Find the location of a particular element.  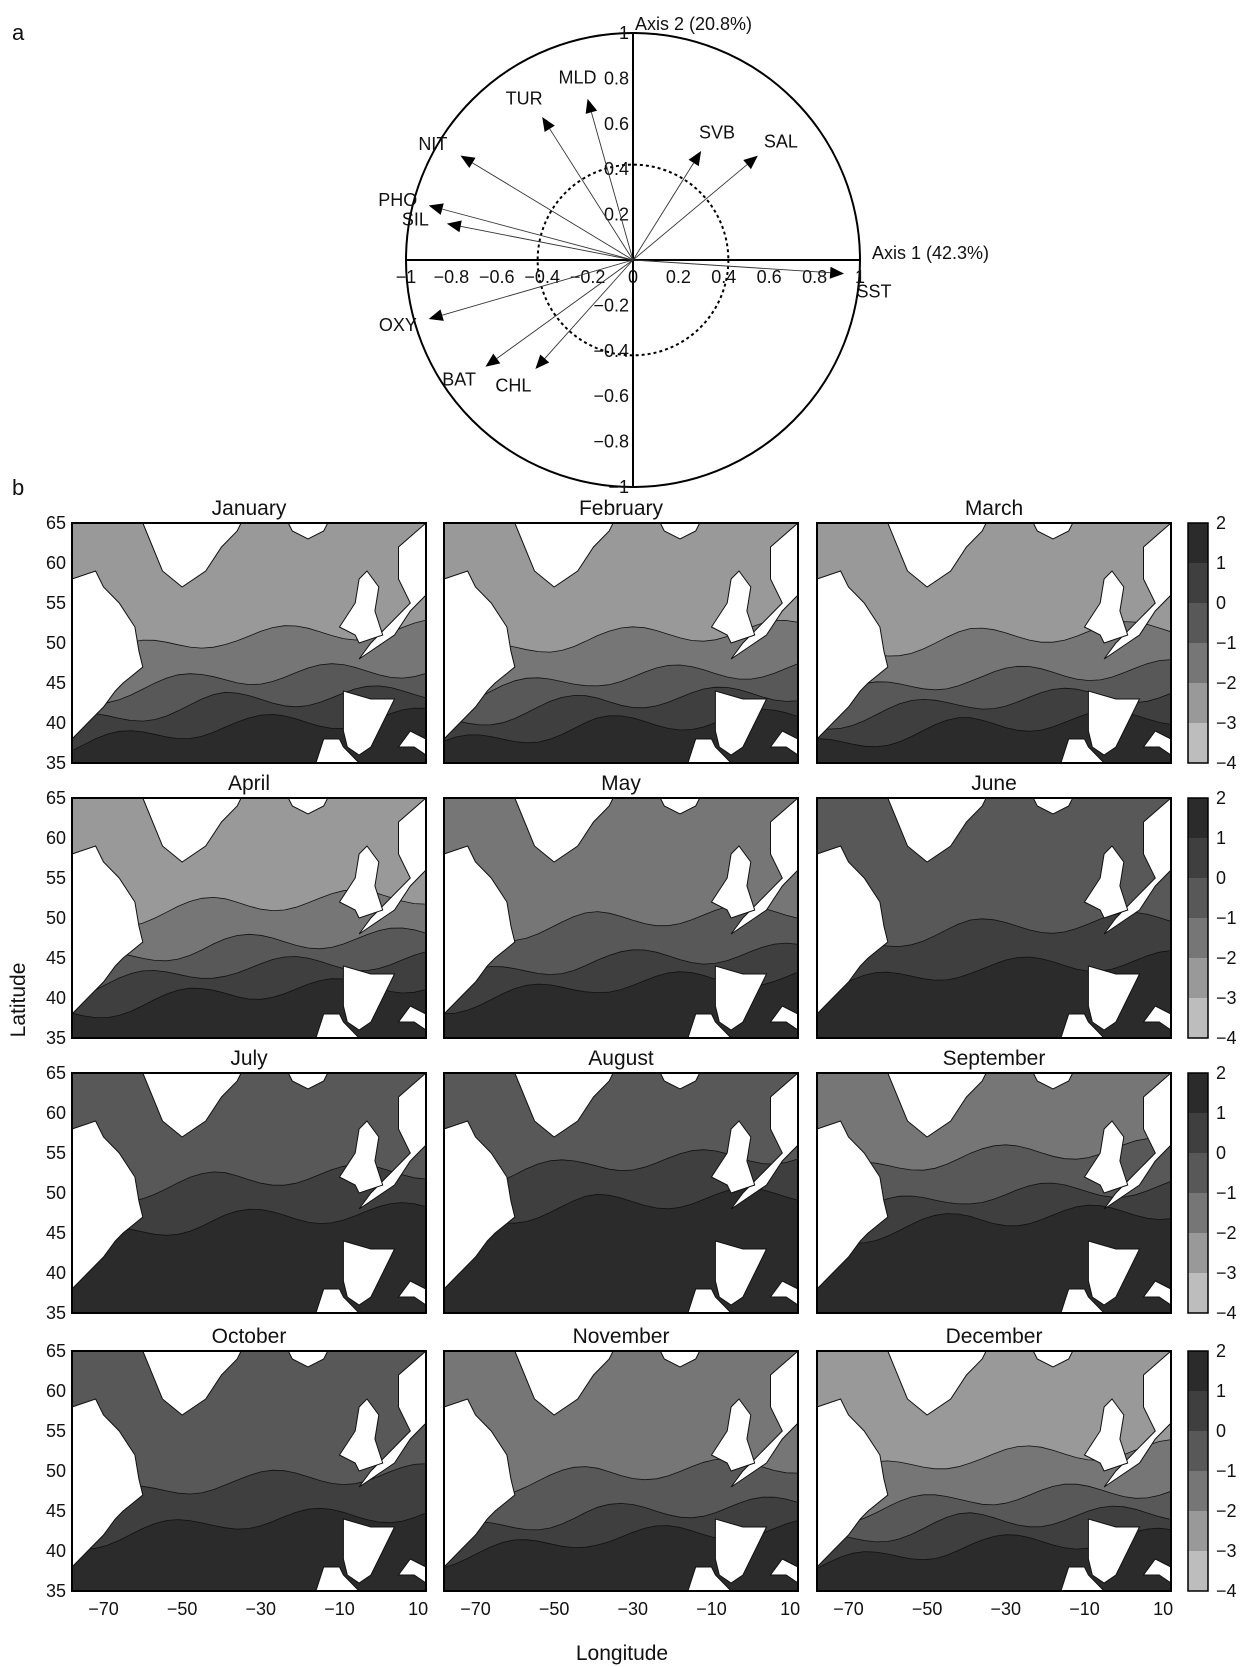

month-title: June is located at coordinates (994, 783).